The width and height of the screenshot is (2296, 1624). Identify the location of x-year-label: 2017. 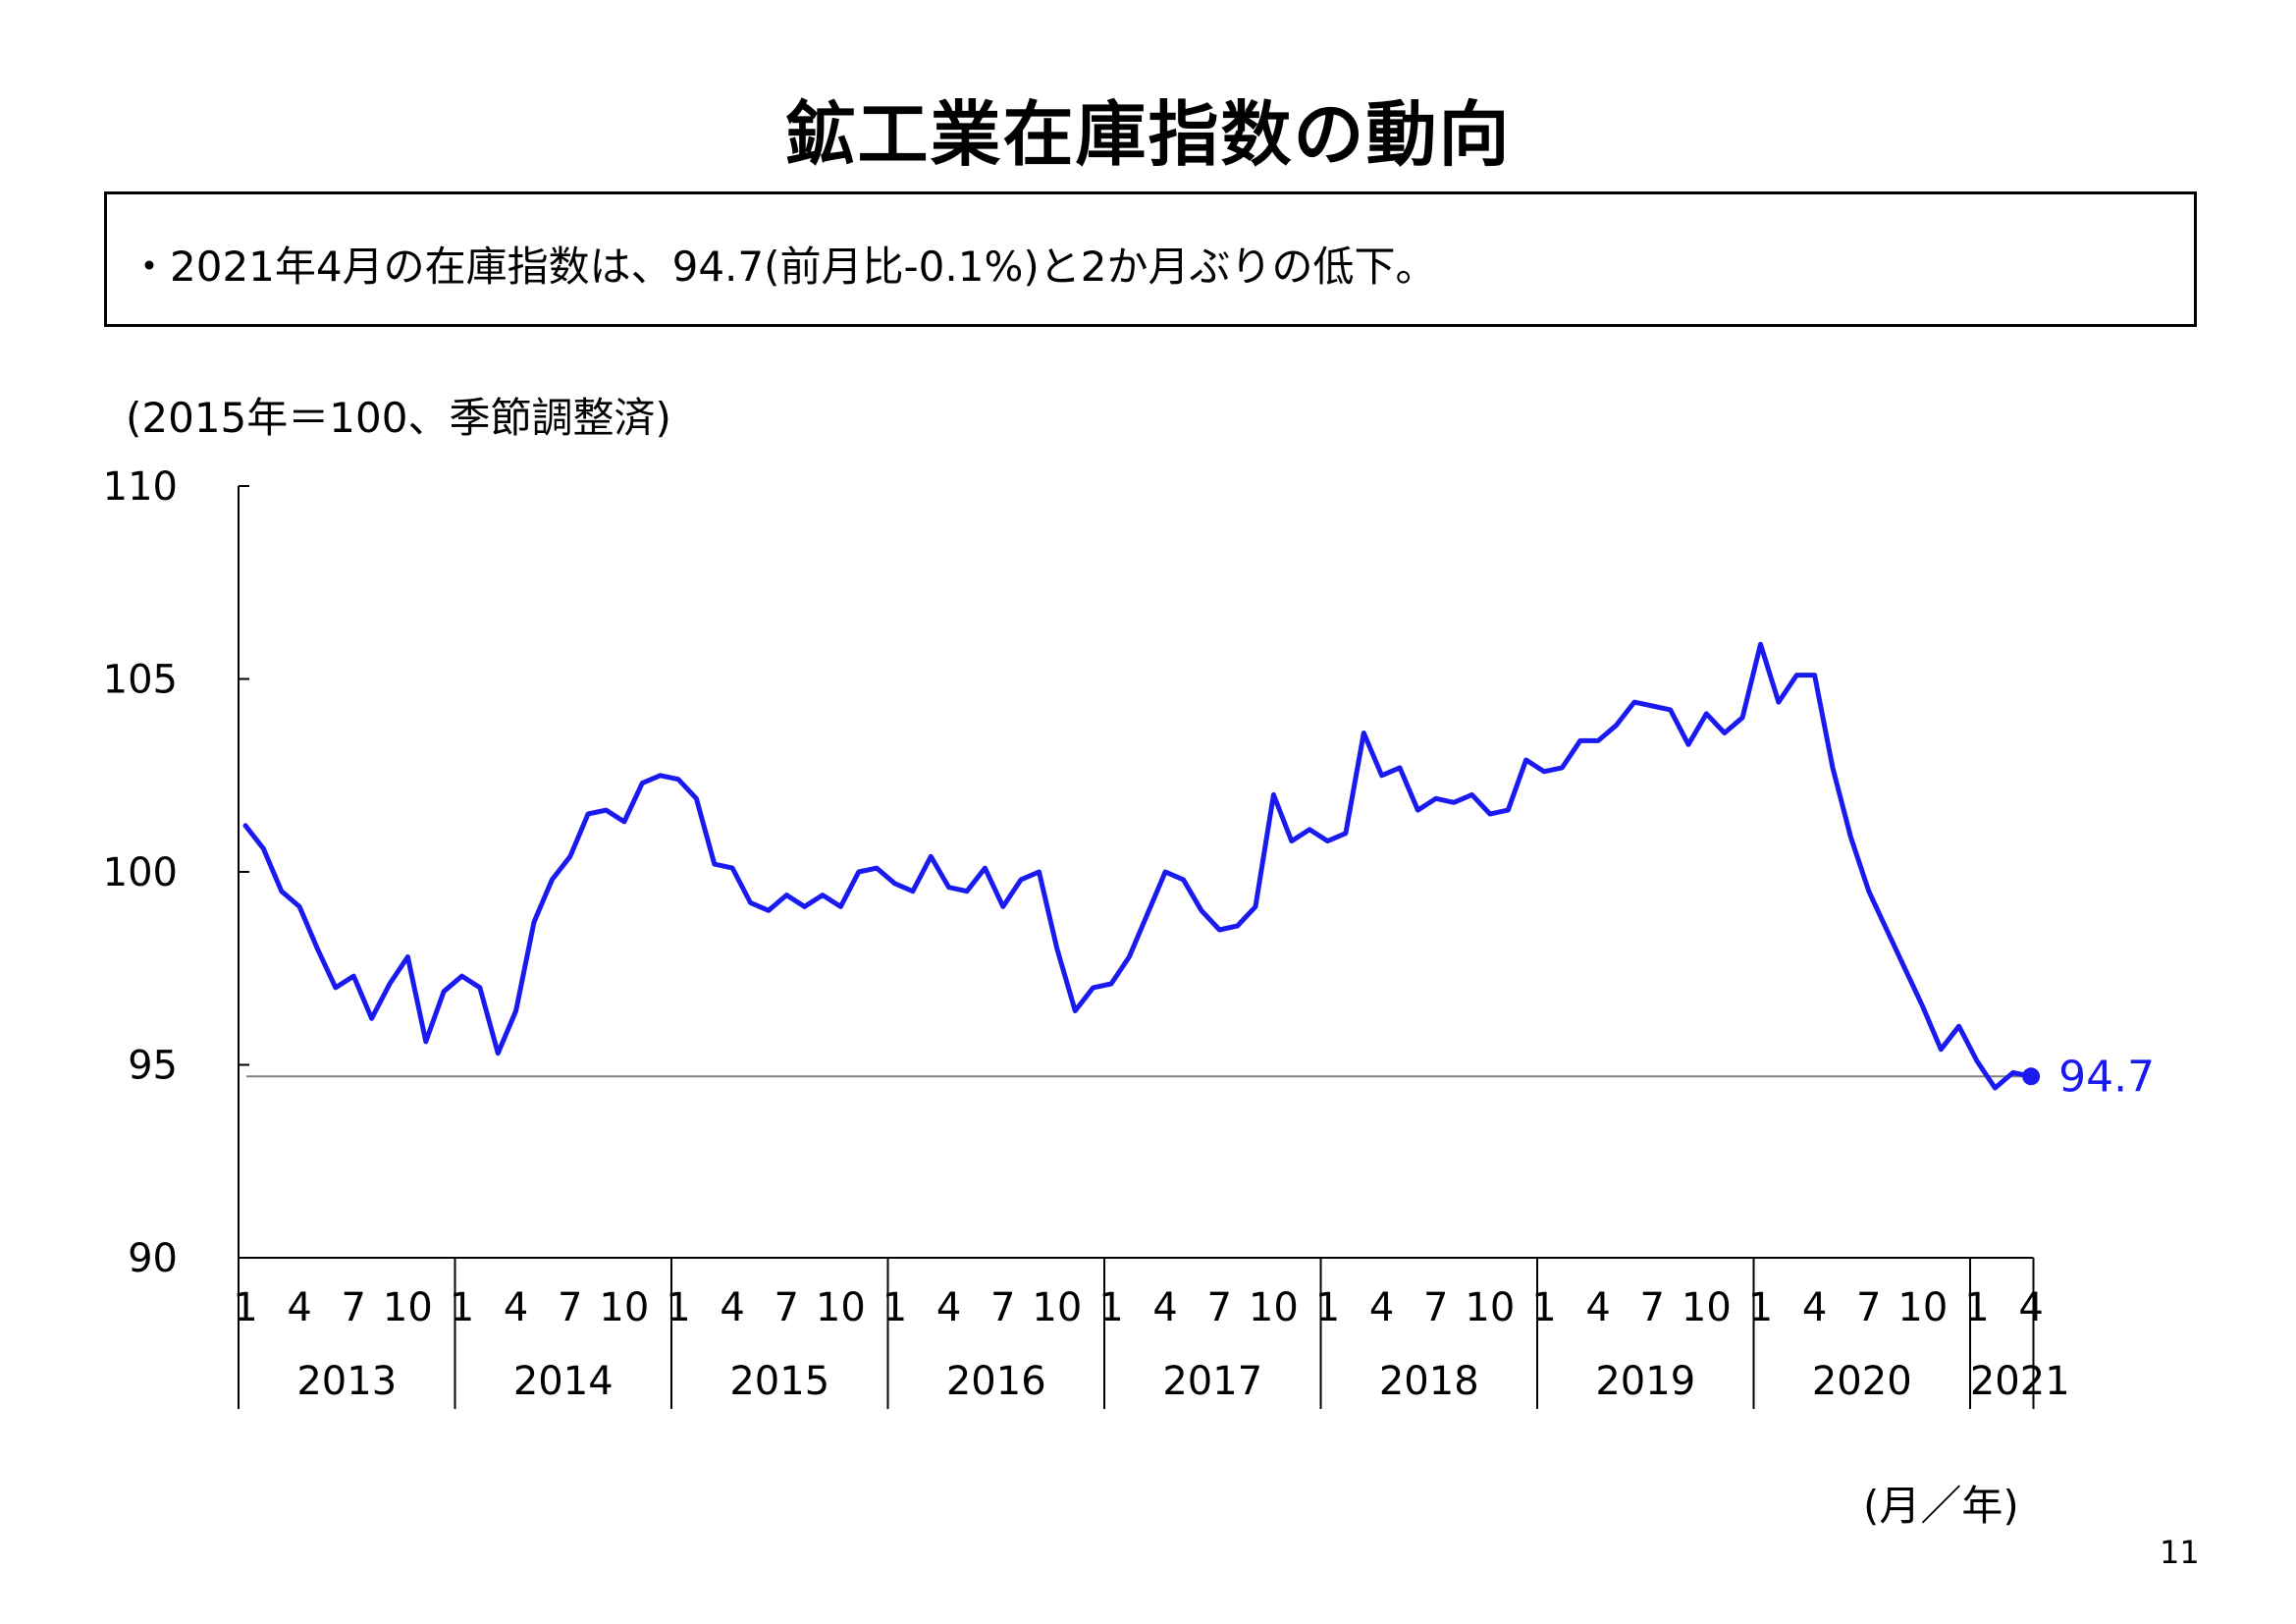
(1212, 1381).